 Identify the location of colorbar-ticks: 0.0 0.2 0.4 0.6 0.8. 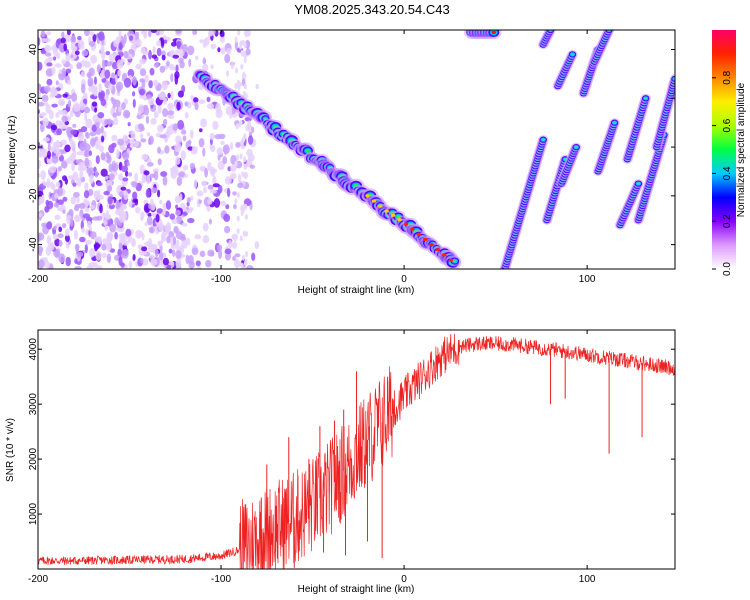
(722, 173).